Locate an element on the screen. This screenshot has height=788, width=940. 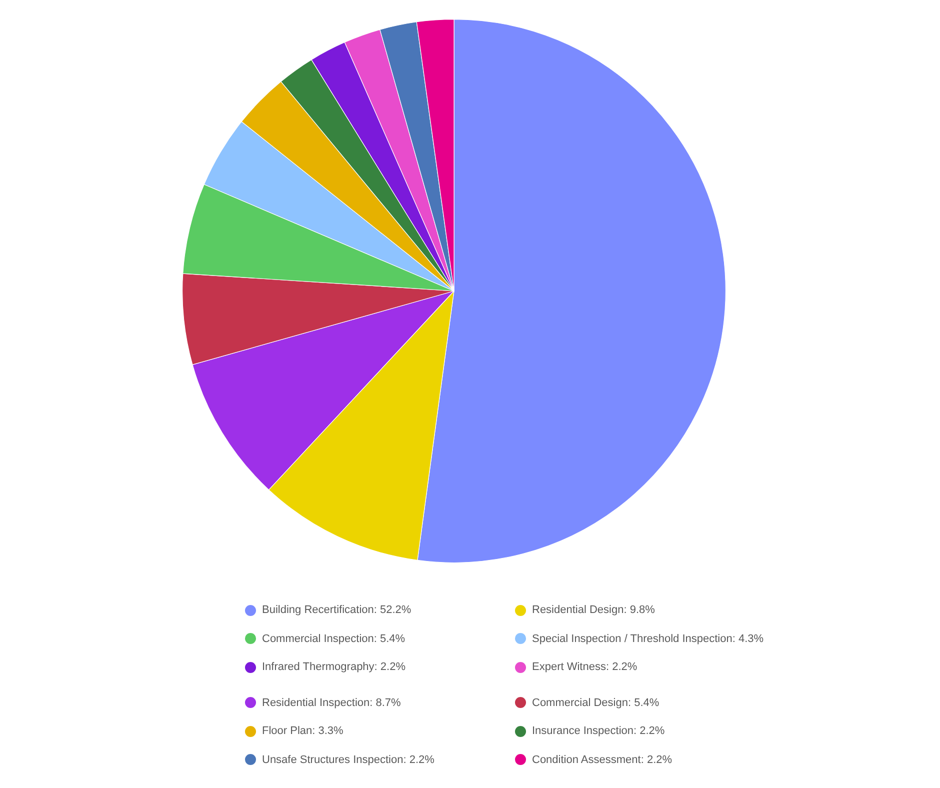
legend-label: Residential Inspection: 8.7% is located at coordinates (331, 702).